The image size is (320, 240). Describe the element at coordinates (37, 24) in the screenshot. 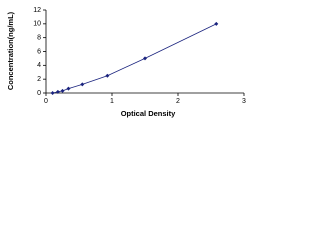

I see `y-tick-label: 10` at that location.